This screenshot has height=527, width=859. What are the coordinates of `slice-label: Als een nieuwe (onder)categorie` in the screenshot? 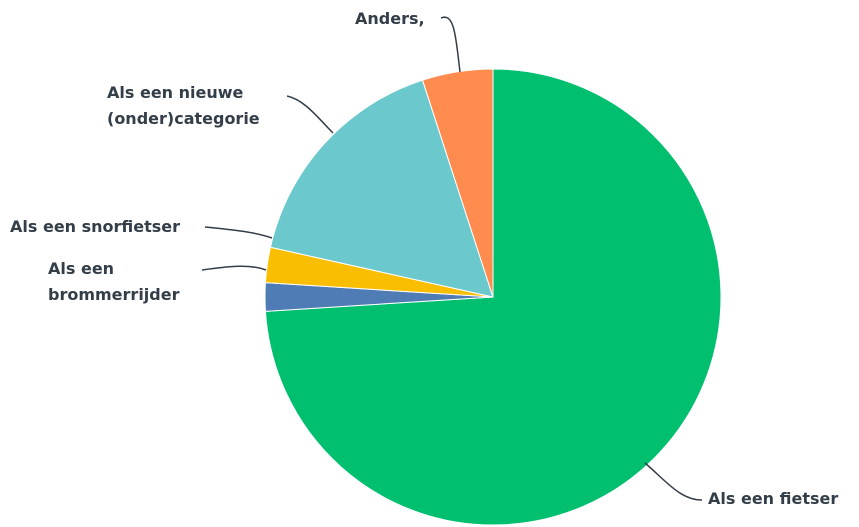 It's located at (183, 105).